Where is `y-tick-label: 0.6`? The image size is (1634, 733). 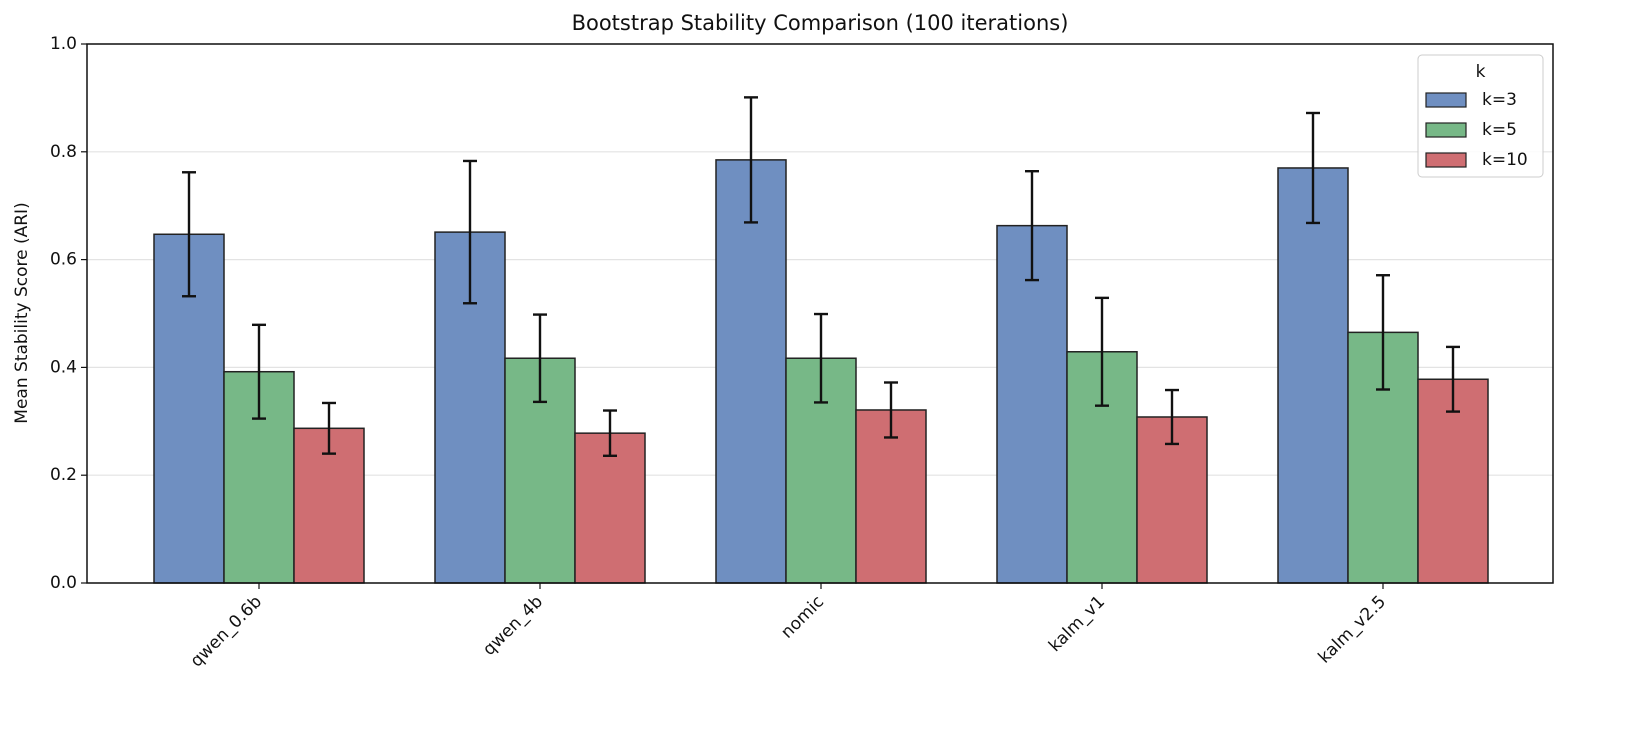 y-tick-label: 0.6 is located at coordinates (63, 260).